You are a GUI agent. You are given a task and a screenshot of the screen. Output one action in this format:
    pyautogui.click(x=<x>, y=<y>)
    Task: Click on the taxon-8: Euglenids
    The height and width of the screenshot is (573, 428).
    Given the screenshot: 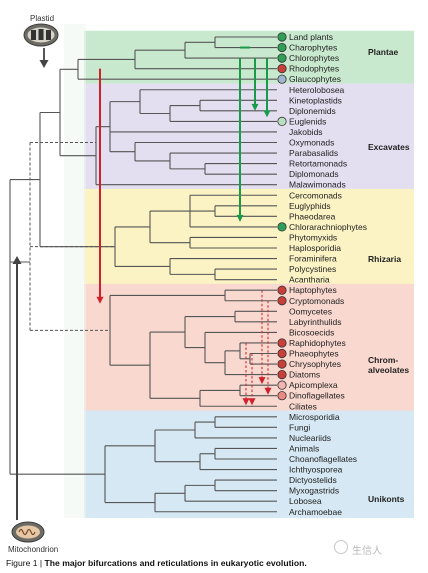 What is the action you would take?
    pyautogui.click(x=307, y=121)
    